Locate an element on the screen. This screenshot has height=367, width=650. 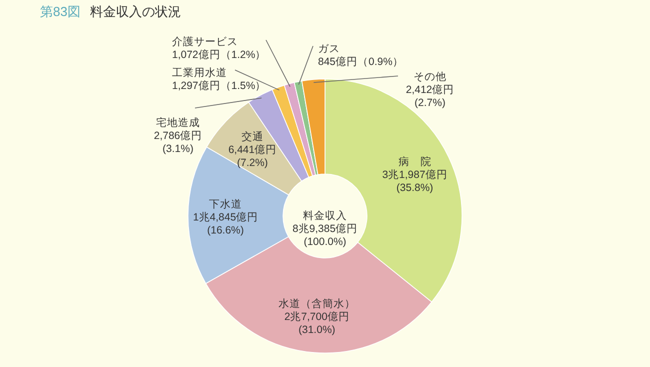
slice-label: 工業用水道 is located at coordinates (199, 72).